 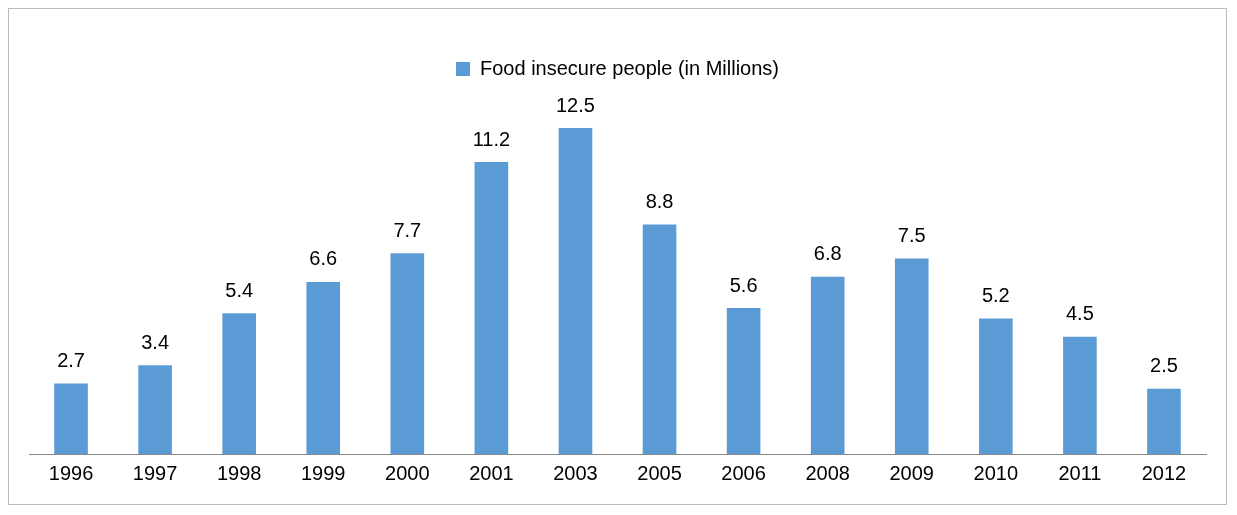 I want to click on legend-label: Food insecure people (in Millions), so click(x=629, y=67).